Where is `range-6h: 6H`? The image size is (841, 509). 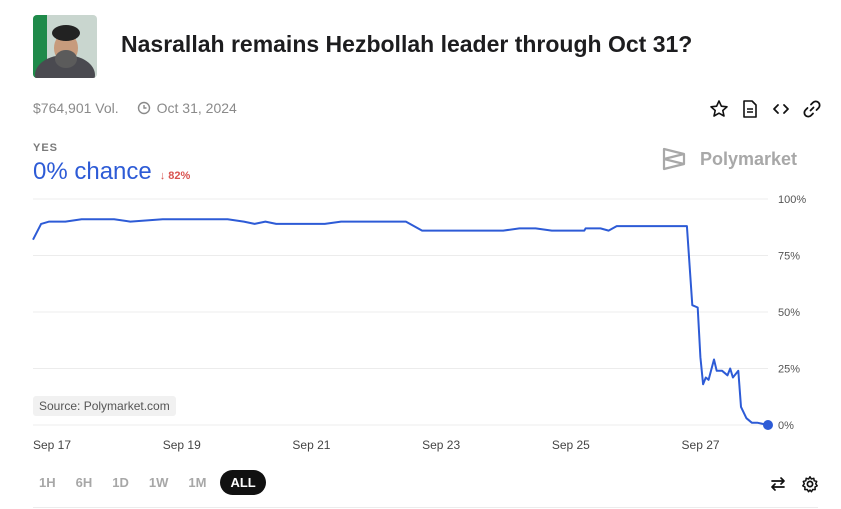 range-6h: 6H is located at coordinates (84, 482).